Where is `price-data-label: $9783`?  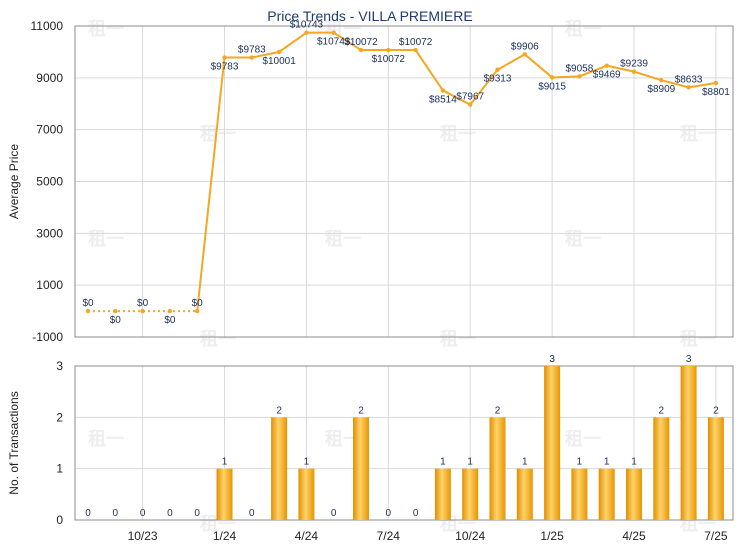 price-data-label: $9783 is located at coordinates (225, 67).